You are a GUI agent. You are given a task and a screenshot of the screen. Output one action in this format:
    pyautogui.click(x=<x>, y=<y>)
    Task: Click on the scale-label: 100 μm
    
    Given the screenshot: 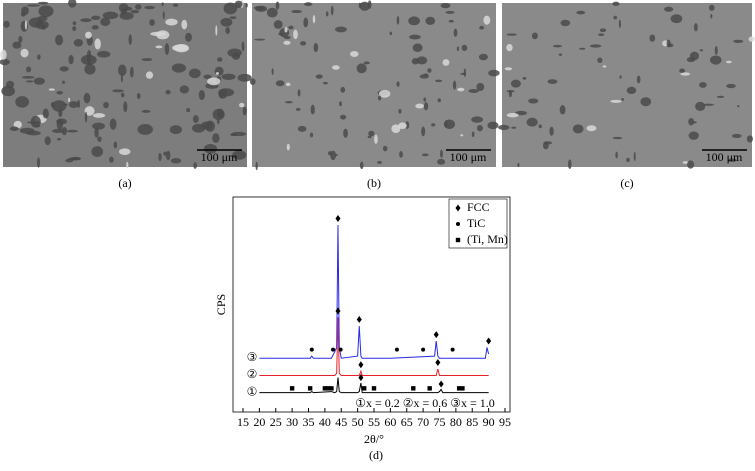 What is the action you would take?
    pyautogui.click(x=724, y=157)
    